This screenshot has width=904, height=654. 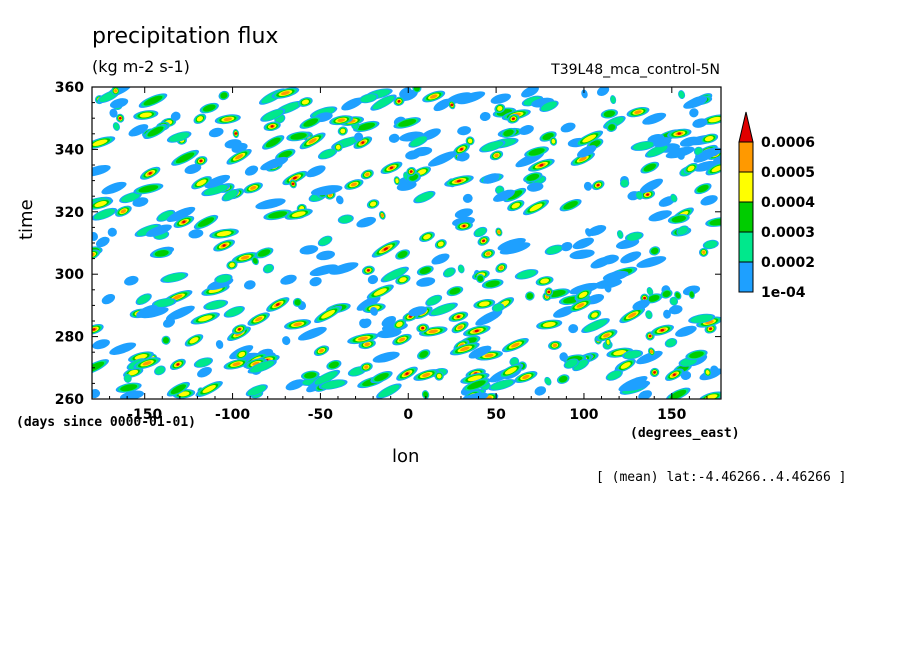 I want to click on y-tick-label: 280, so click(x=69, y=338).